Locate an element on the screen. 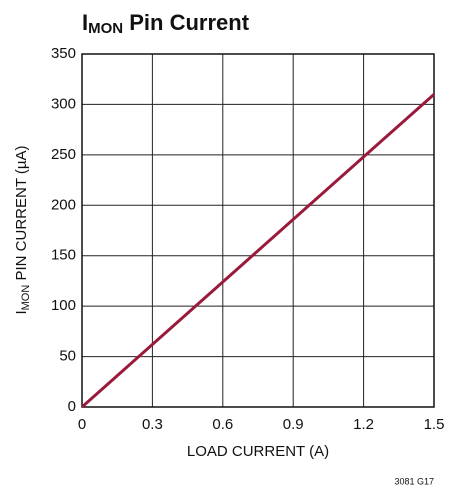 The image size is (458, 489). y-tick-label: 250 is located at coordinates (63, 154).